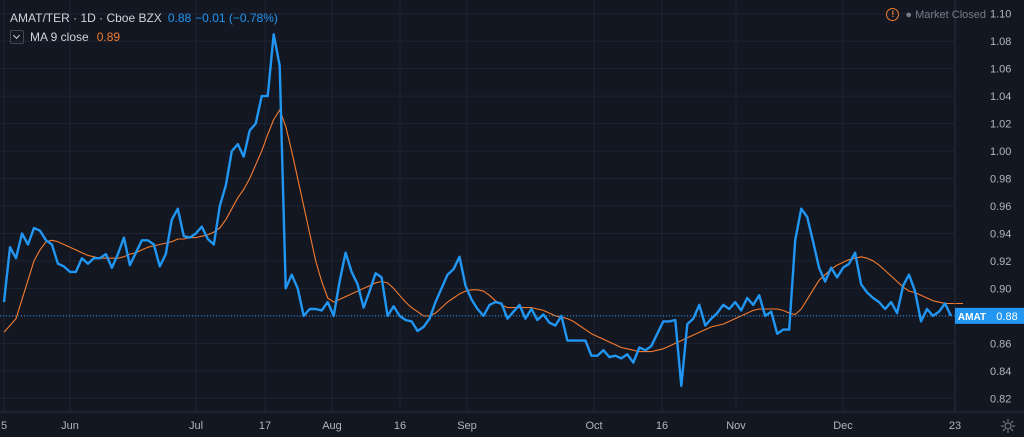 The image size is (1024, 437). I want to click on last-value-bg, so click(1007, 315).